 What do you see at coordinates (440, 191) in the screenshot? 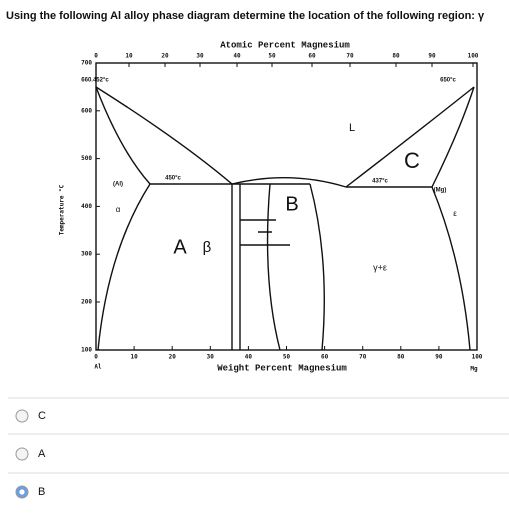
I see `annotation: (Mg)` at bounding box center [440, 191].